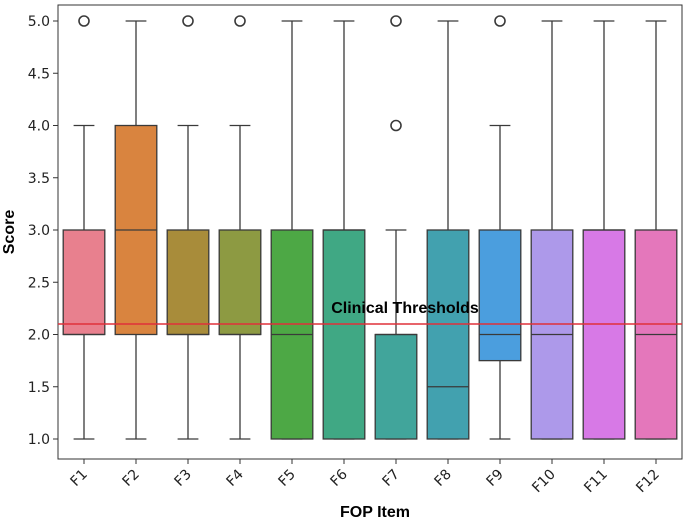 The image size is (685, 523). I want to click on box-F8, so click(448, 230).